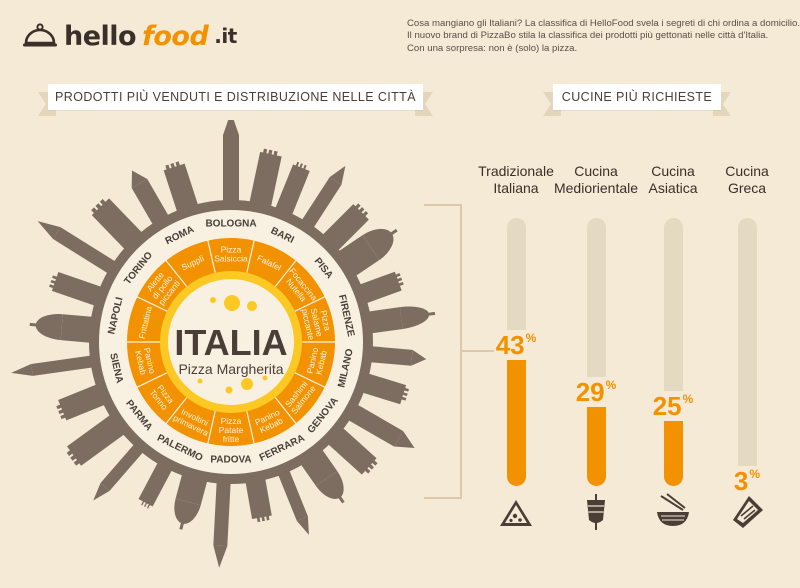  I want to click on logo-word-food: food, so click(175, 36).